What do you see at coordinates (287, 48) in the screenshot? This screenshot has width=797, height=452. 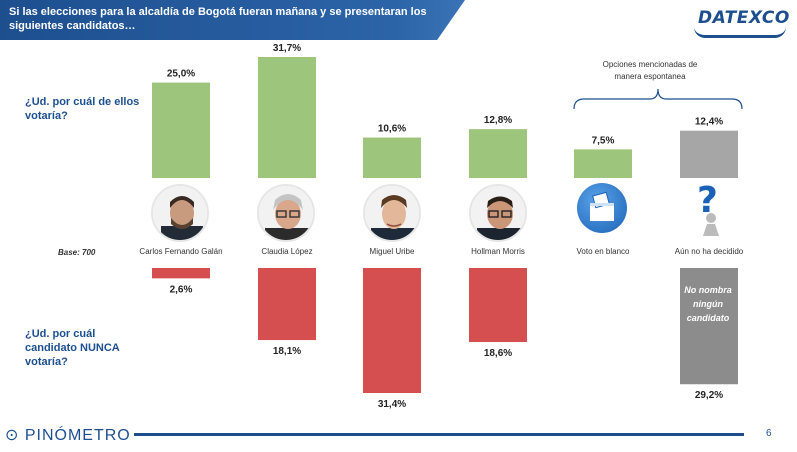 I see `vote-value-label: 31,7%` at bounding box center [287, 48].